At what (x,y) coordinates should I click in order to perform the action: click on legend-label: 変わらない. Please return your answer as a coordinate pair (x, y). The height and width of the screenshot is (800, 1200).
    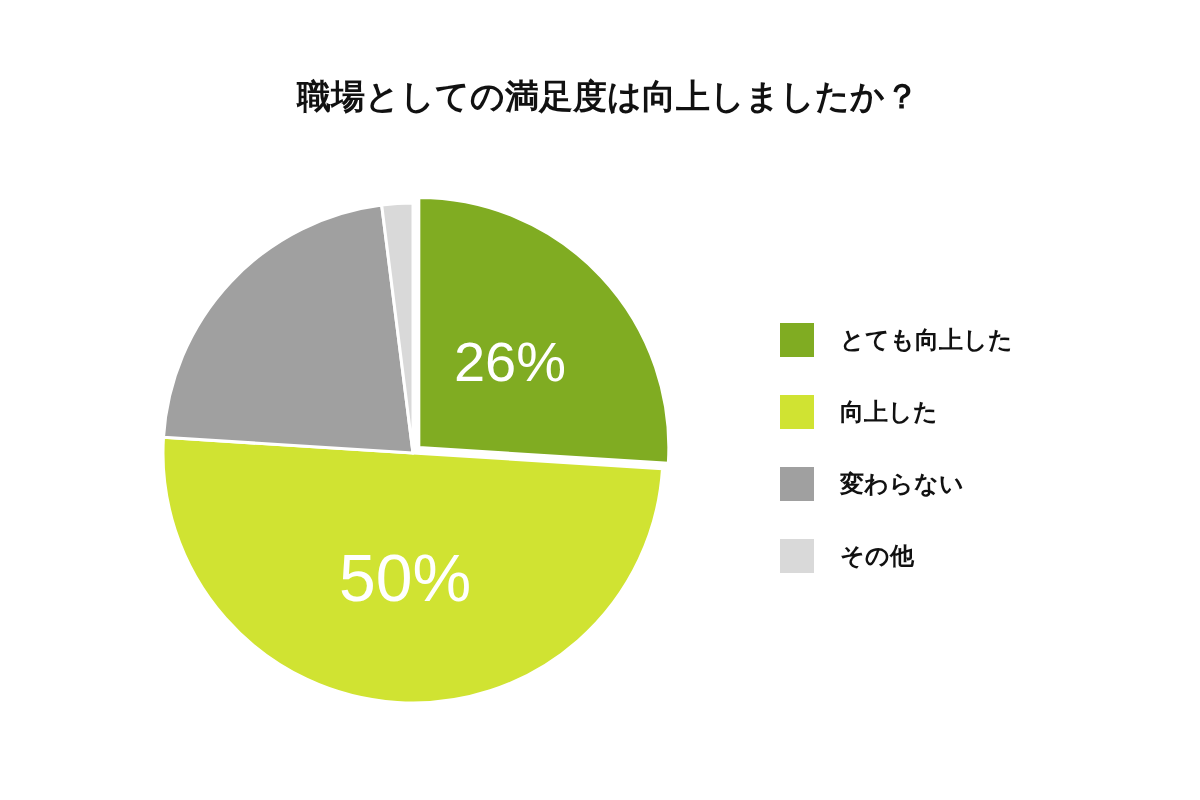
    Looking at the image, I should click on (901, 484).